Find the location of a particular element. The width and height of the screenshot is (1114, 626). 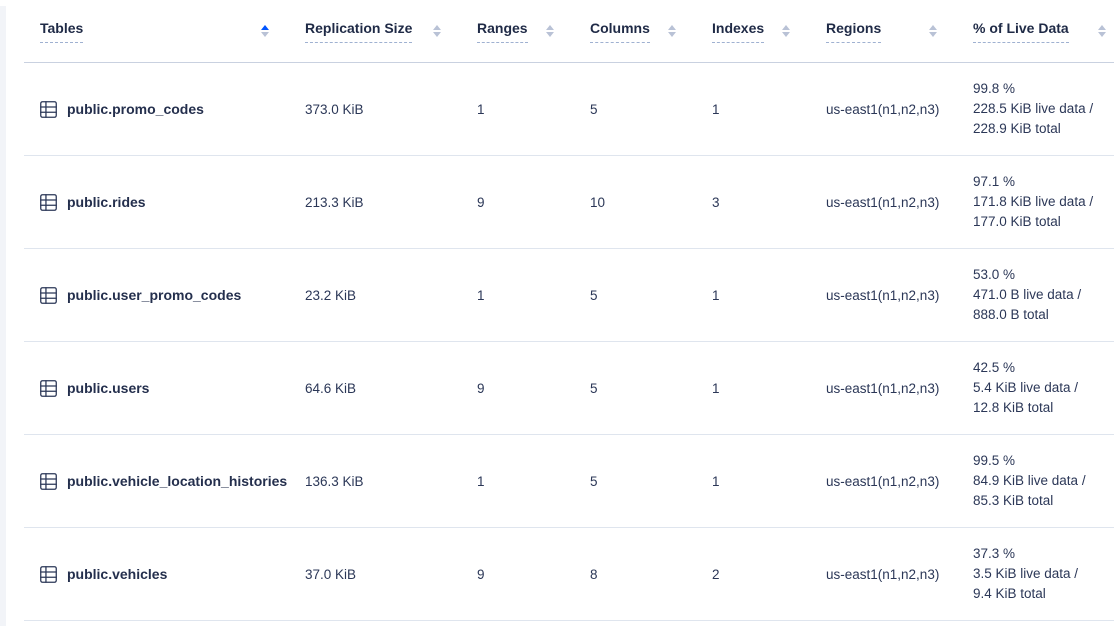

live-data-amount: 171.8 KiB live data / is located at coordinates (1033, 201).